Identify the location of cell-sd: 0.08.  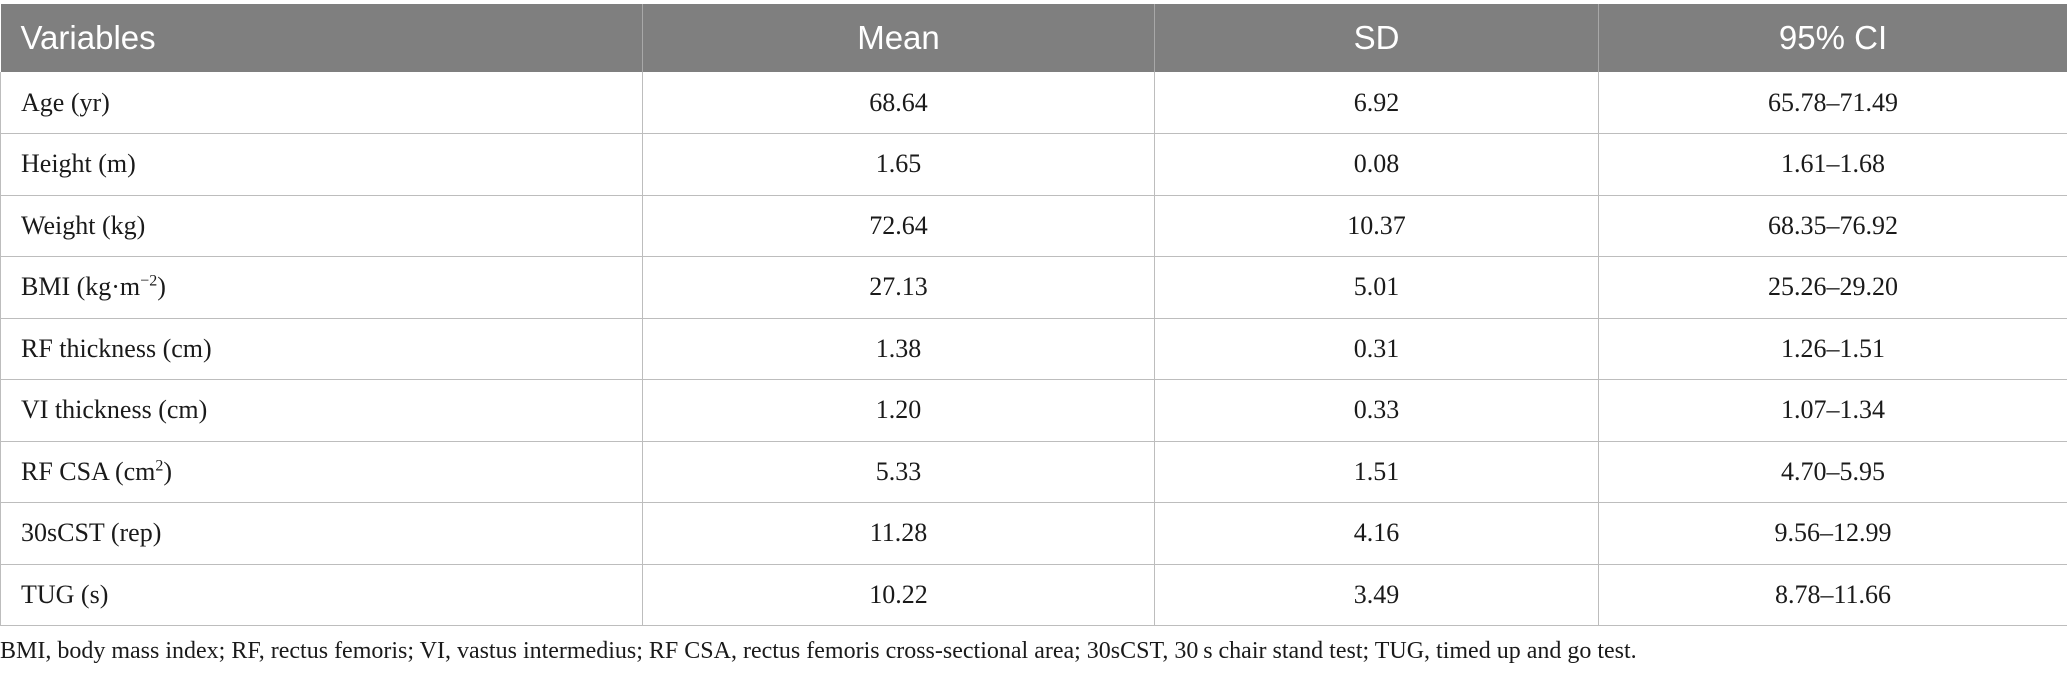
(1376, 164).